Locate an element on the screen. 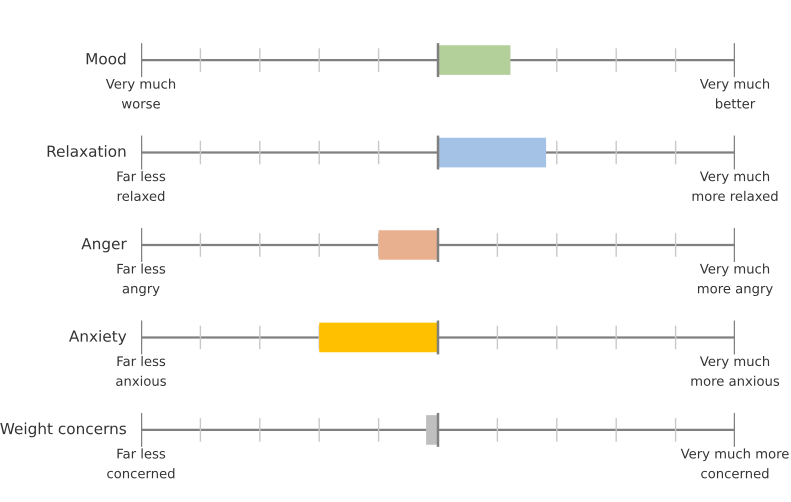 Image resolution: width=791 pixels, height=502 pixels. text: Very much worse is located at coordinates (141, 93).